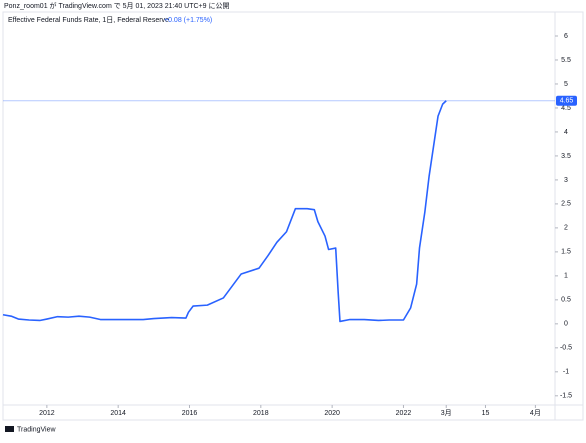 Image resolution: width=586 pixels, height=443 pixels. I want to click on x-tick-label: 2022, so click(404, 413).